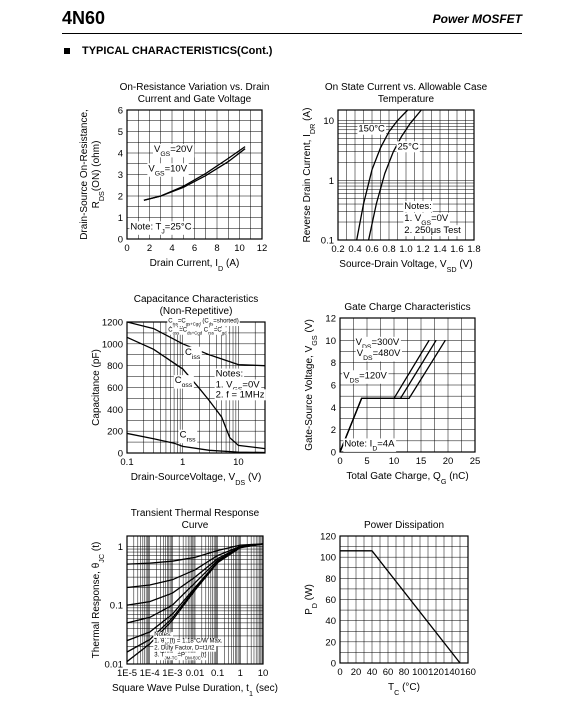  What do you see at coordinates (98, 175) in the screenshot?
I see `y-axis-label: RDS(ON) (ohm)` at bounding box center [98, 175].